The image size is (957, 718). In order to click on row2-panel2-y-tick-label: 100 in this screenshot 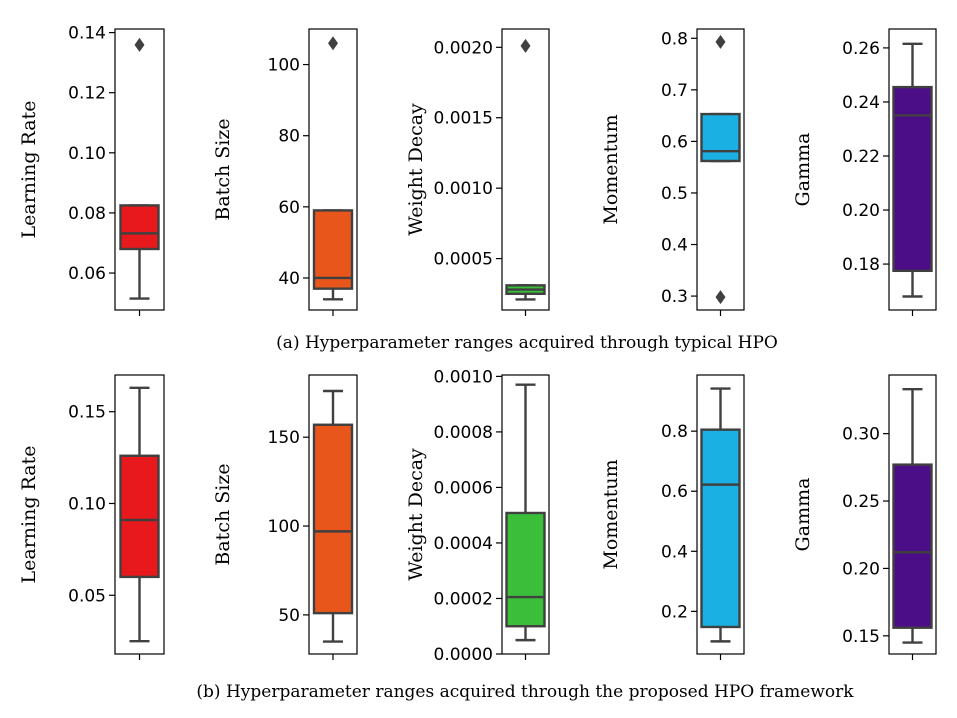, I will do `click(284, 527)`.